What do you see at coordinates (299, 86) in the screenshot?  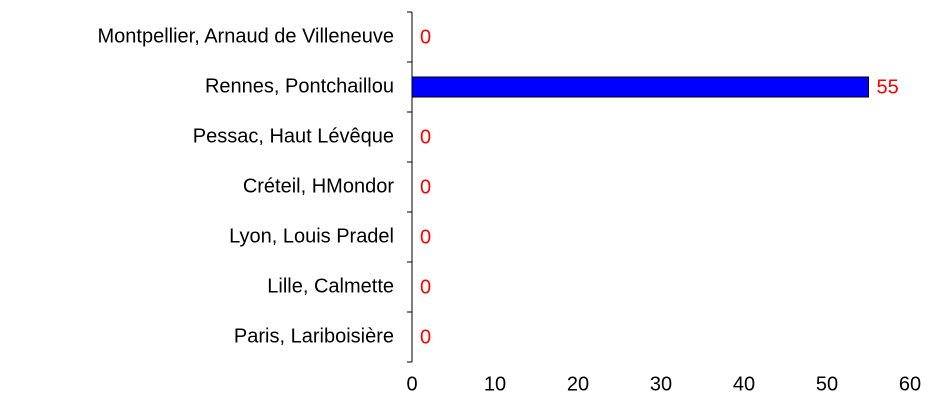 I see `y-tick-label: Rennes, Pontchaillou` at bounding box center [299, 86].